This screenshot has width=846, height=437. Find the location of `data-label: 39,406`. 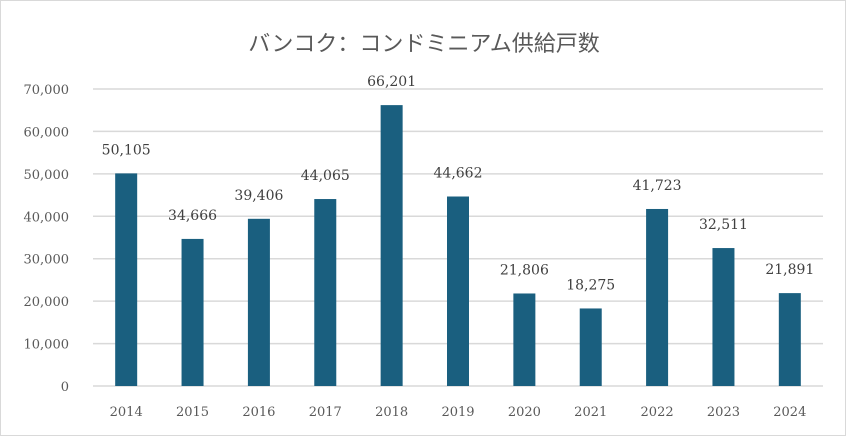

data-label: 39,406 is located at coordinates (258, 196).